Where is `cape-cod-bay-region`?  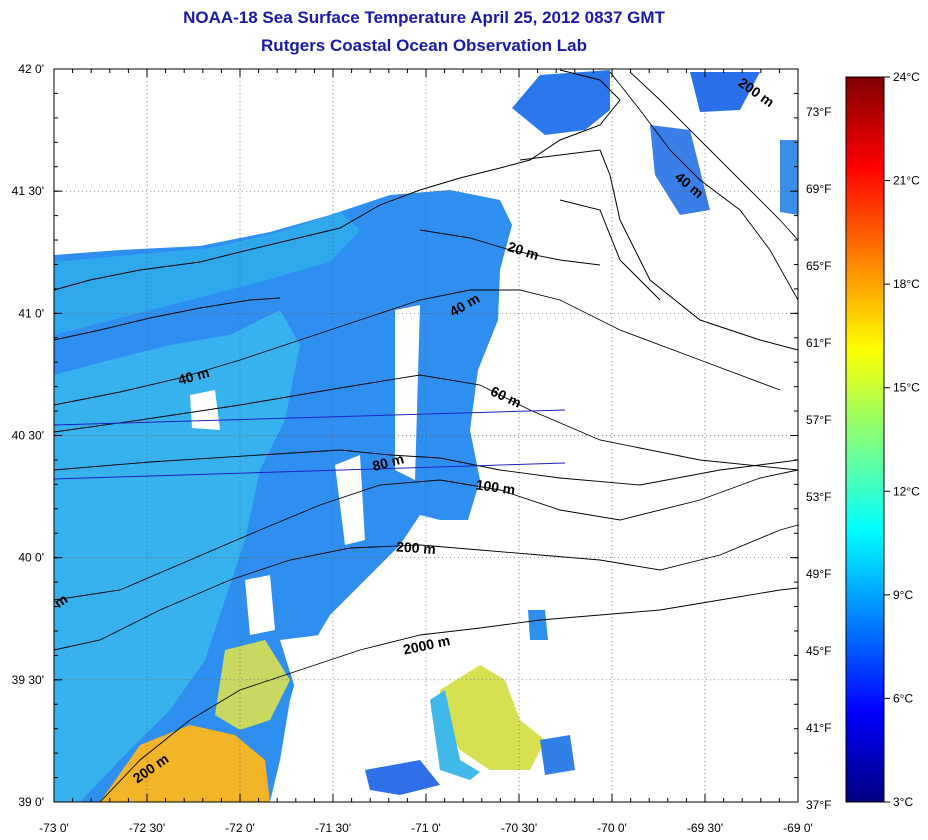
cape-cod-bay-region is located at coordinates (561, 102).